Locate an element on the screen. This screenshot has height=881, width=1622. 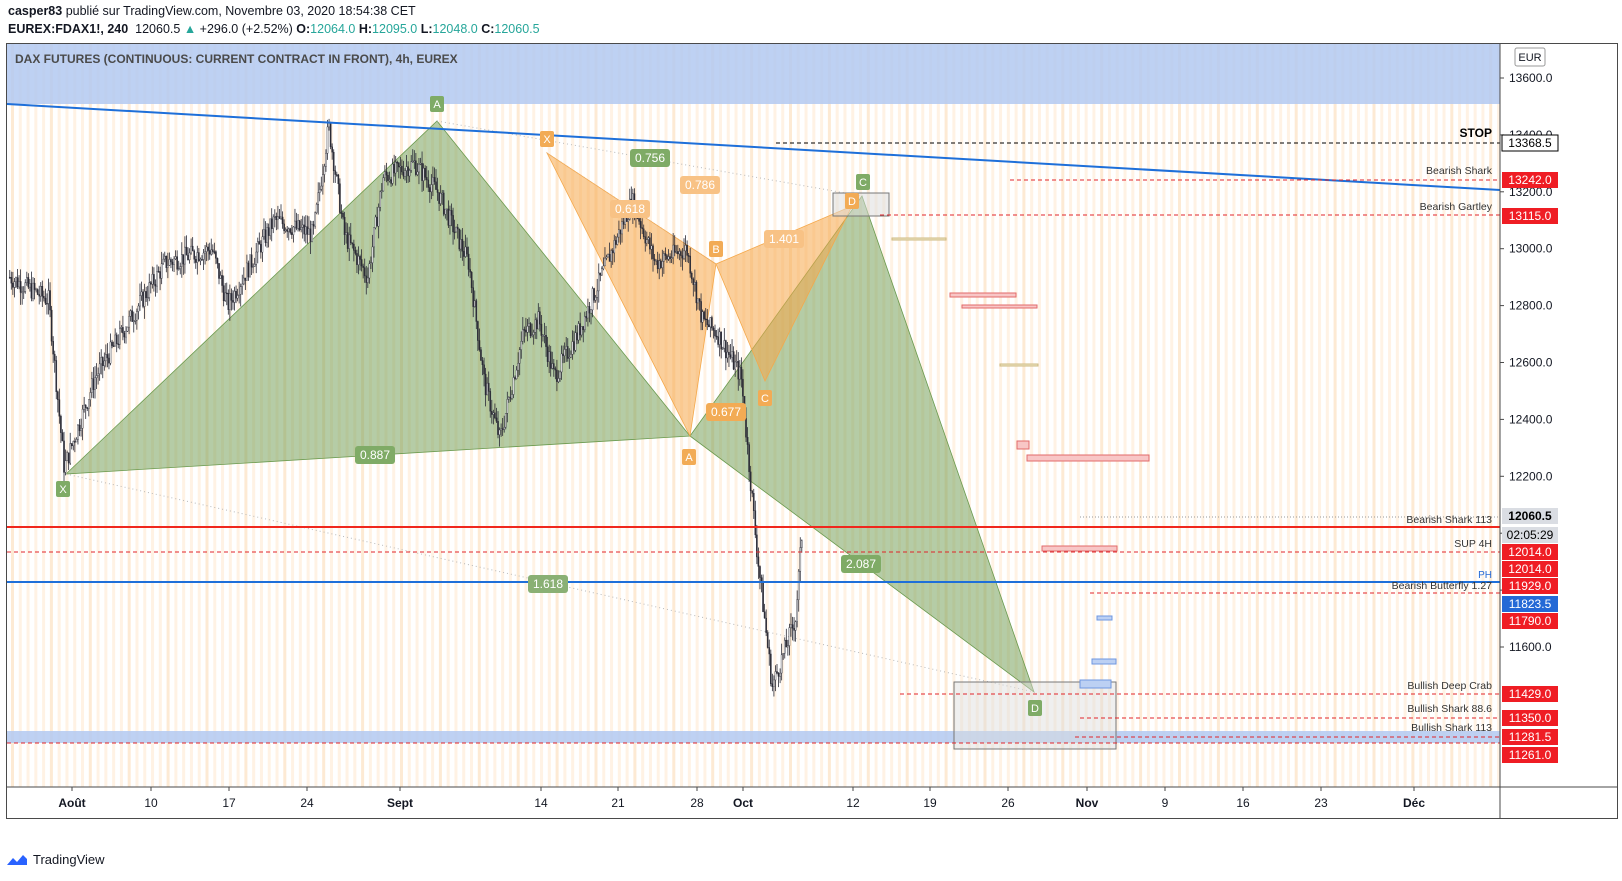
low-label: L: is located at coordinates (426, 29).